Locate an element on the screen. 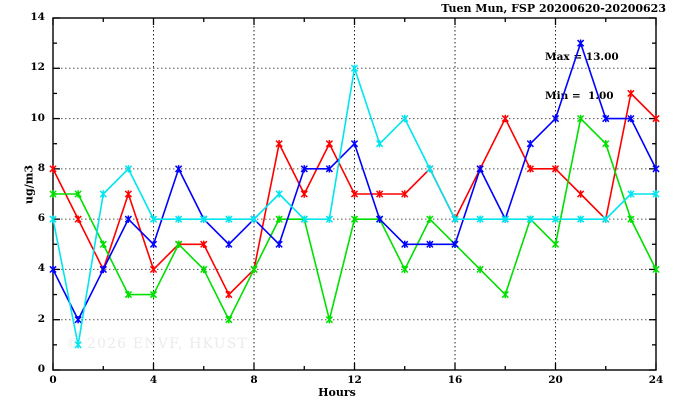  x-tick-label: 12 is located at coordinates (354, 380).